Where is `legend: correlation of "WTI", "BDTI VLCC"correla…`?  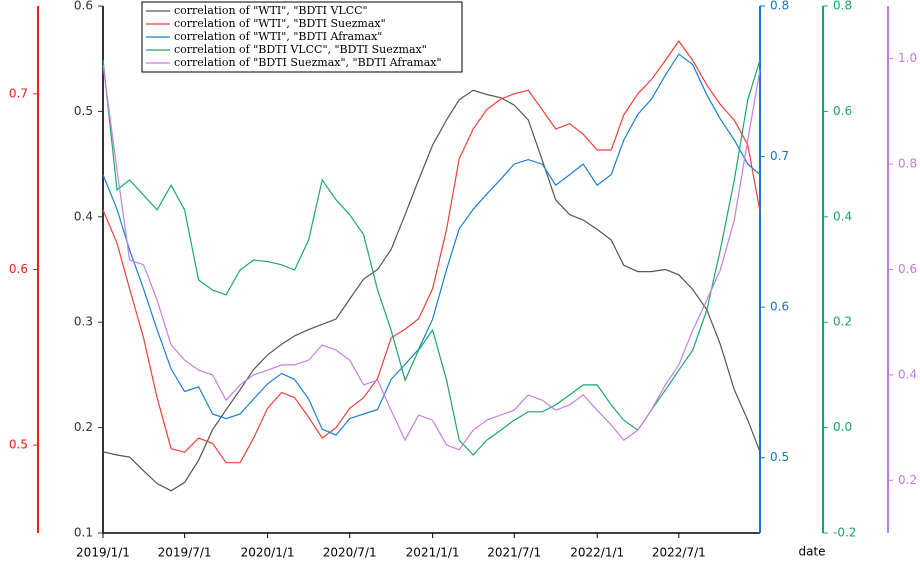
legend: correlation of "WTI", "BDTI VLCC"correla… is located at coordinates (302, 37).